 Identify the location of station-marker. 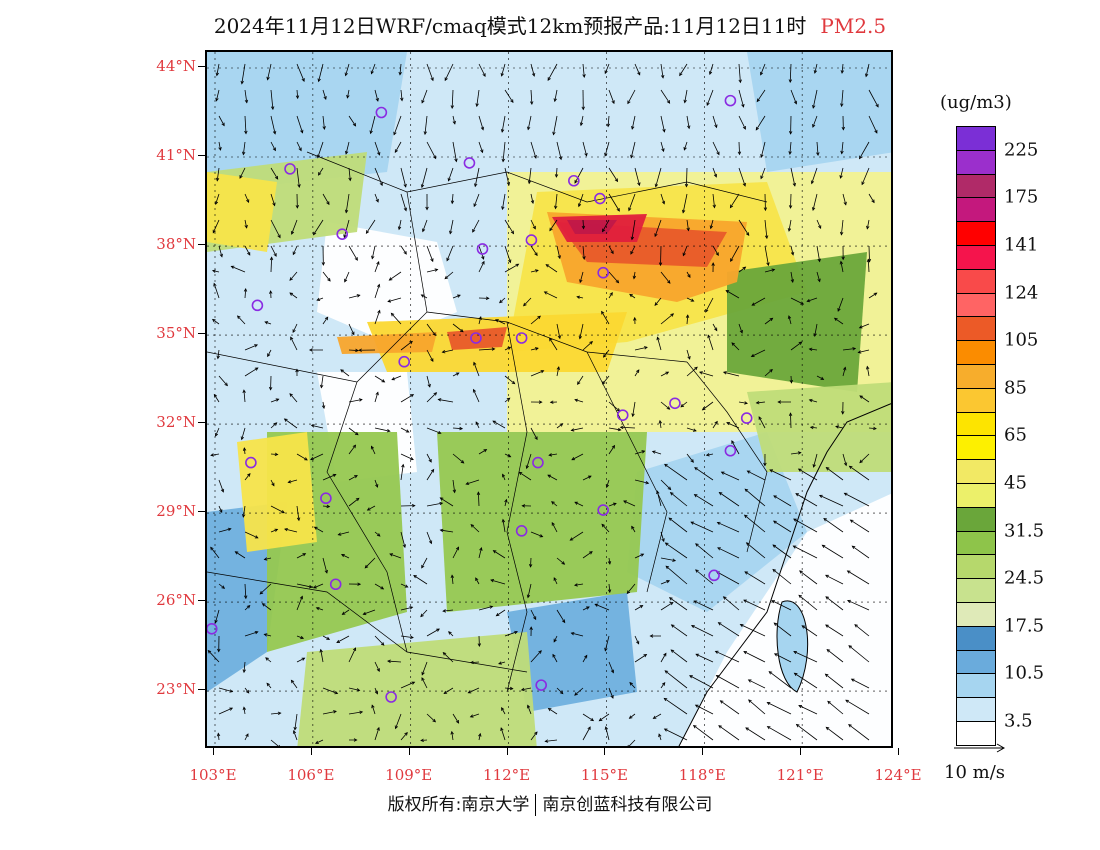
(381, 112).